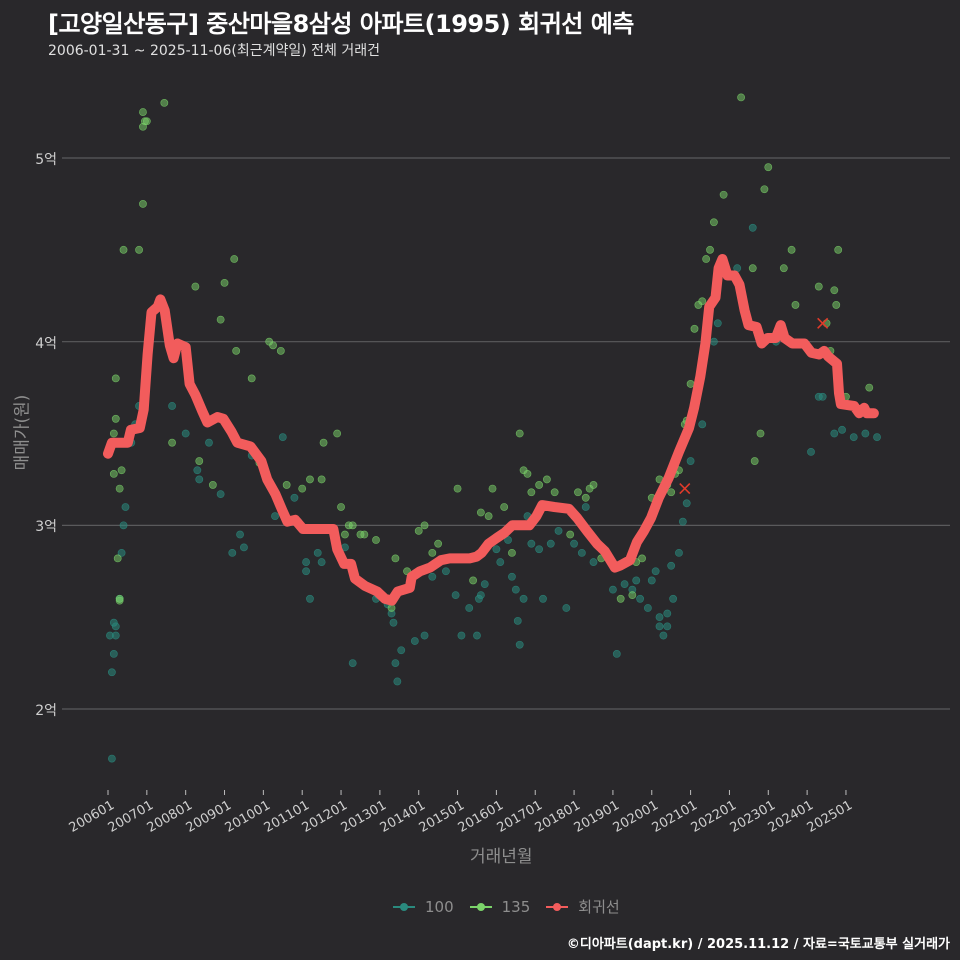 The height and width of the screenshot is (960, 960). What do you see at coordinates (499, 907) in the screenshot?
I see `legend-item-135: 135` at bounding box center [499, 907].